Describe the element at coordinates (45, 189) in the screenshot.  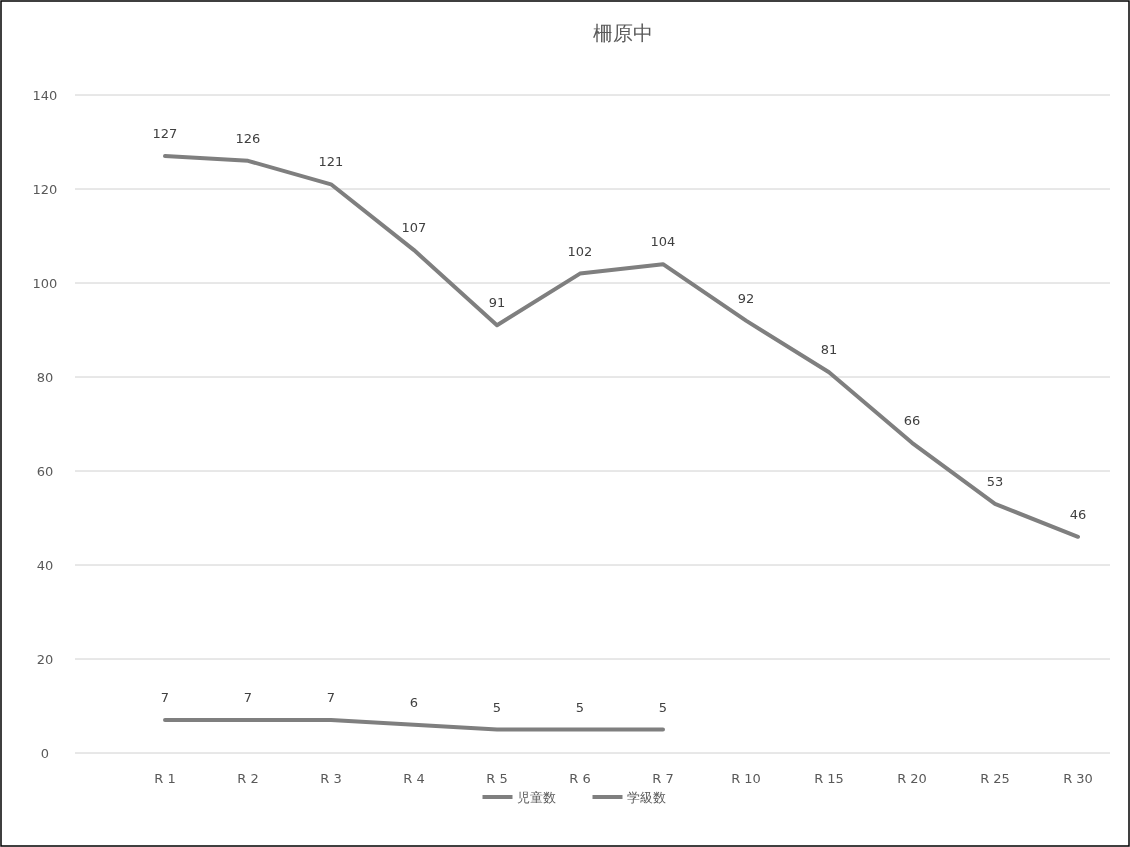
I see `y-tick-label: 120` at that location.